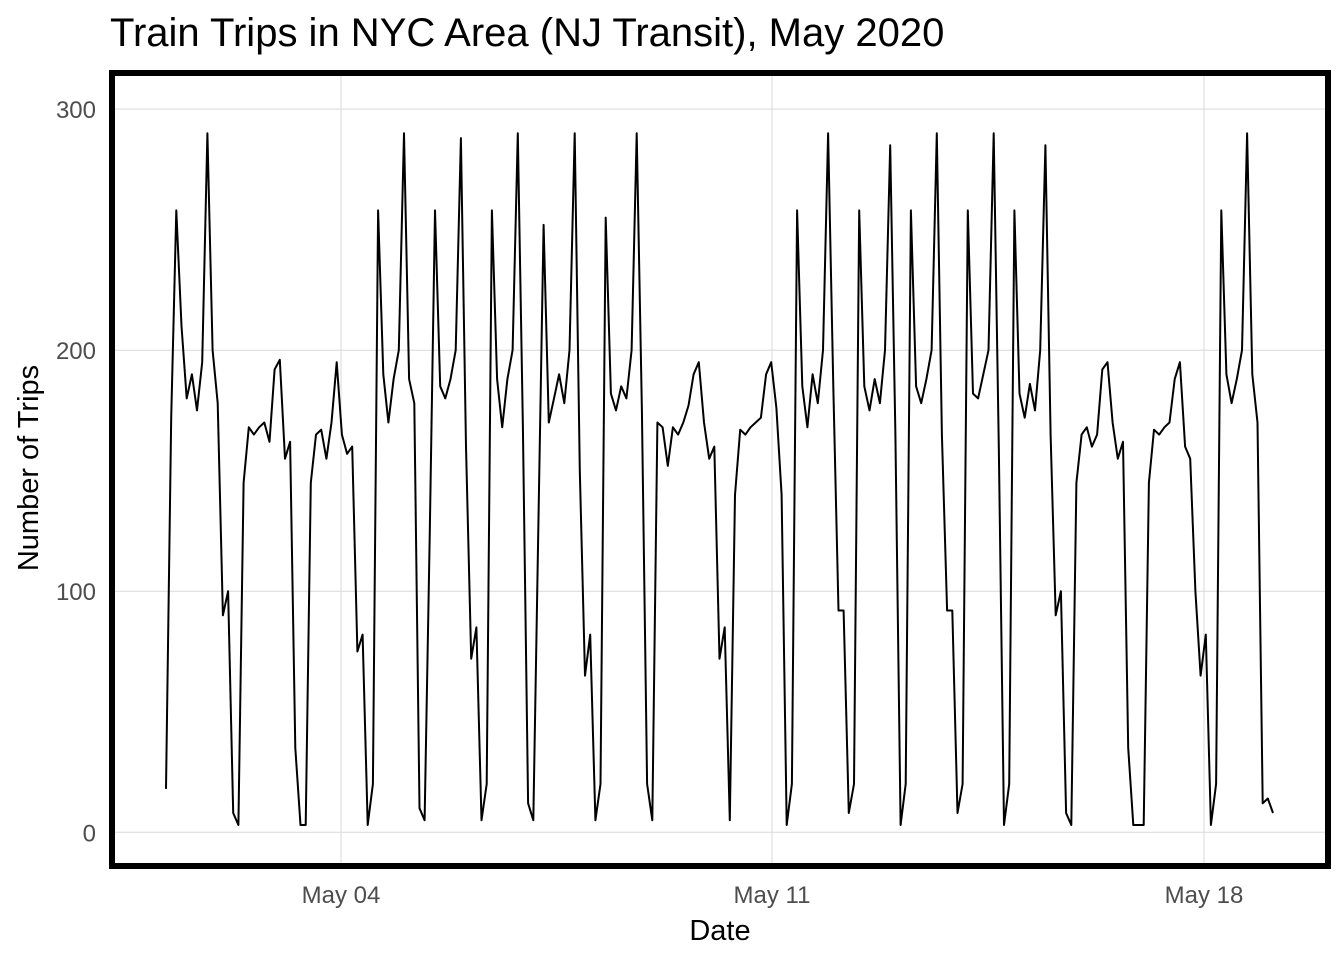  What do you see at coordinates (89, 833) in the screenshot?
I see `y-tick-label: 0` at bounding box center [89, 833].